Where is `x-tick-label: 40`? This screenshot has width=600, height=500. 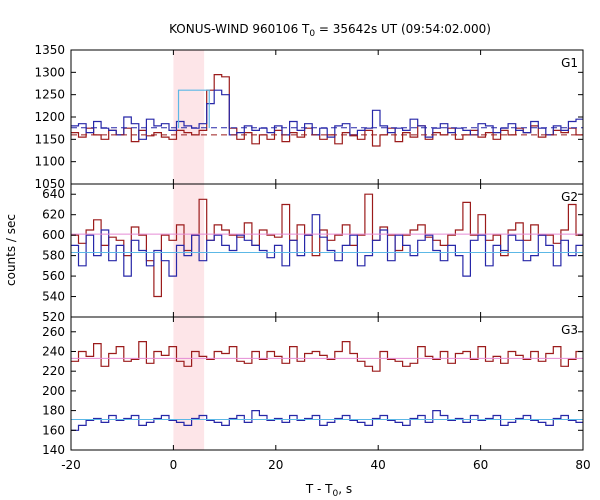
x-tick-label: 40 is located at coordinates (378, 465).